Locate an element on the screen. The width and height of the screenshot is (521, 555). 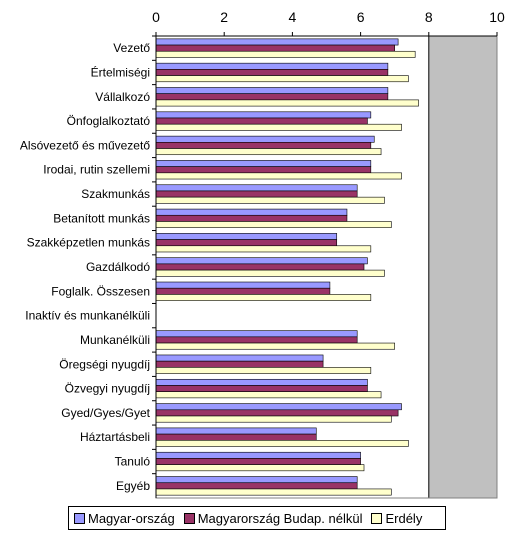
category-label-10: Gazdálkodó is located at coordinates (118, 267).